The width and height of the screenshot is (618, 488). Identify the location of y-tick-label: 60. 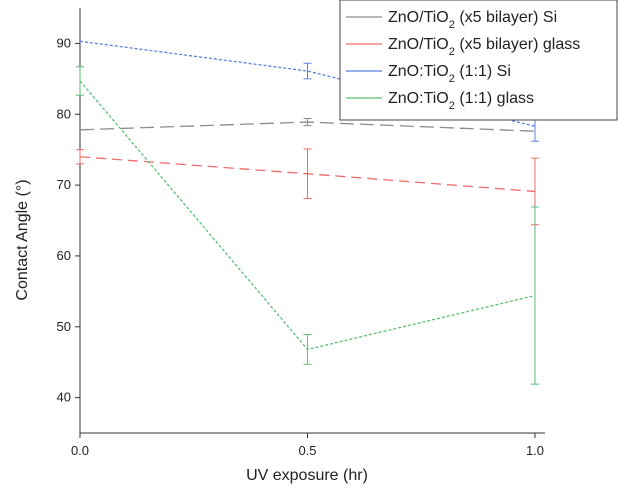
(64, 255).